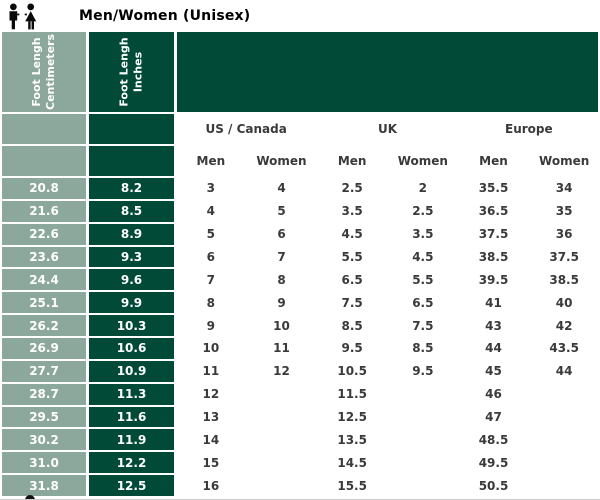 This screenshot has width=600, height=500. What do you see at coordinates (44, 303) in the screenshot?
I see `cell-foot-length-cm: 25.1` at bounding box center [44, 303].